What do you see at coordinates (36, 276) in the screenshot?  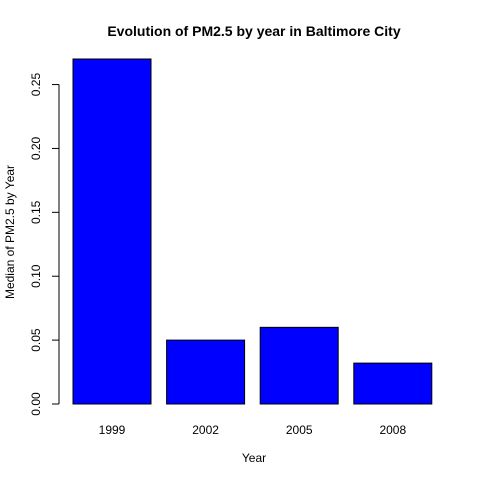 I see `y-tick-label: 0.10` at bounding box center [36, 276].